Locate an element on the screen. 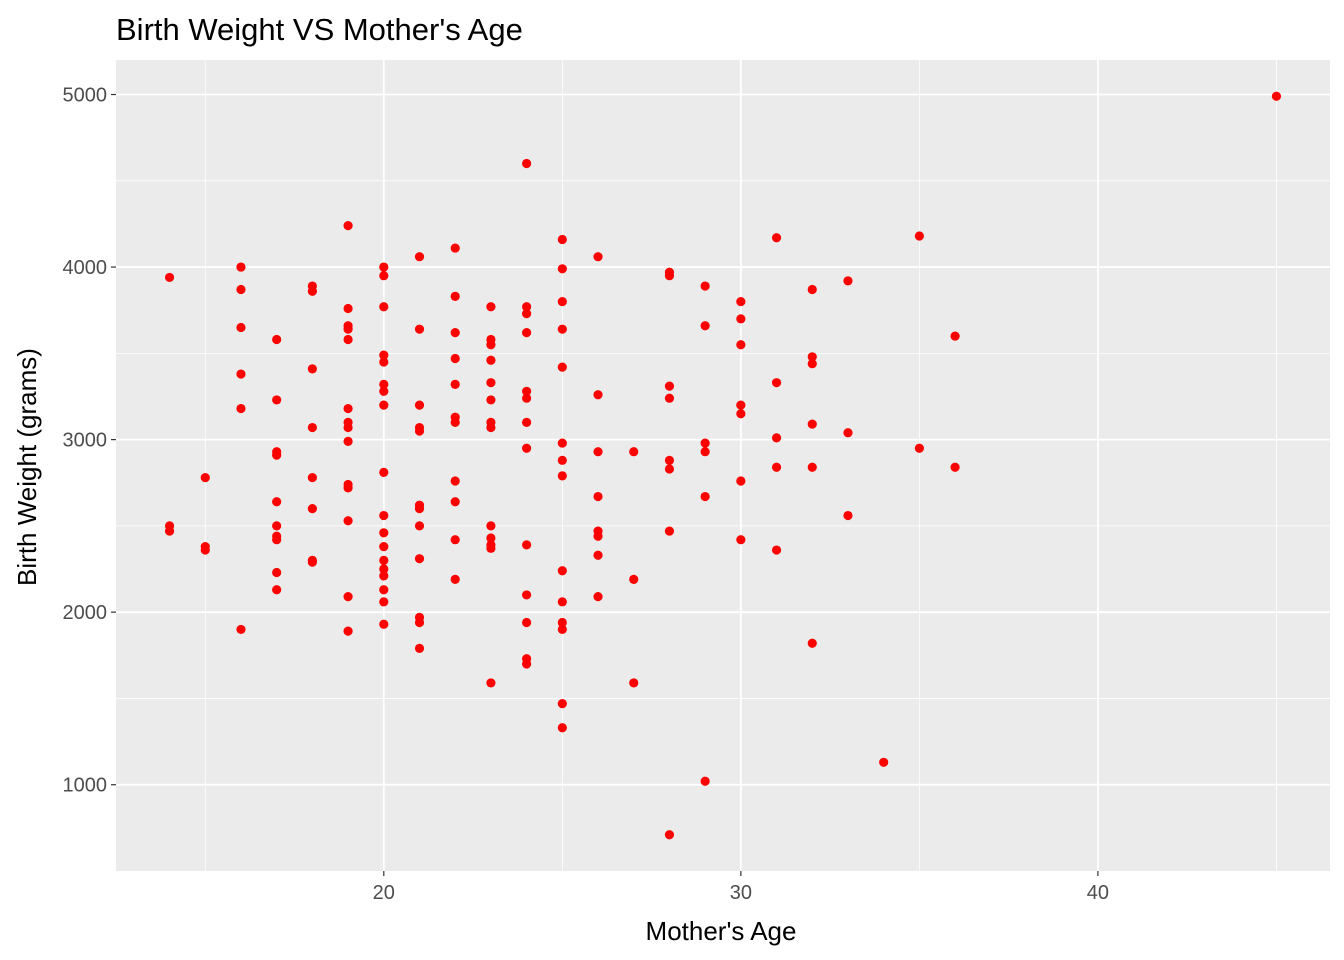  x-axis-title: Mother's Age is located at coordinates (721, 931).